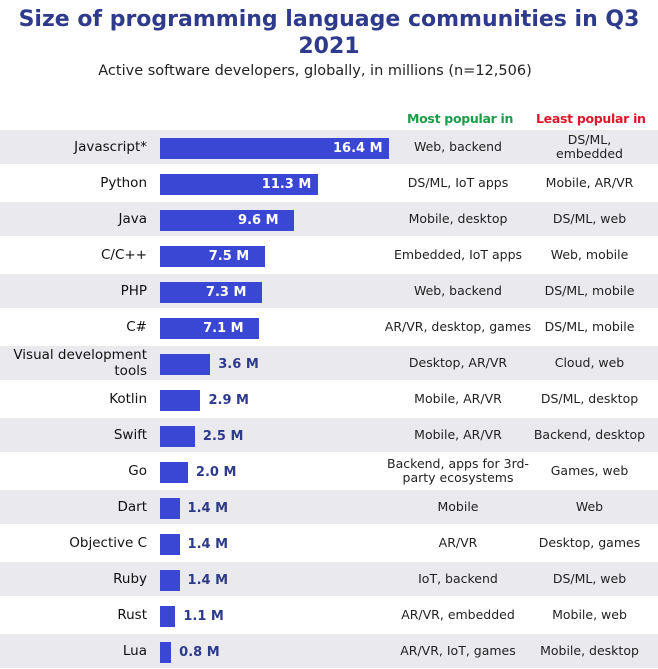 The image size is (658, 669). Describe the element at coordinates (329, 255) in the screenshot. I see `chart-row: C/C++ 7.5 M Embedded, IoT apps Web, mobile` at that location.